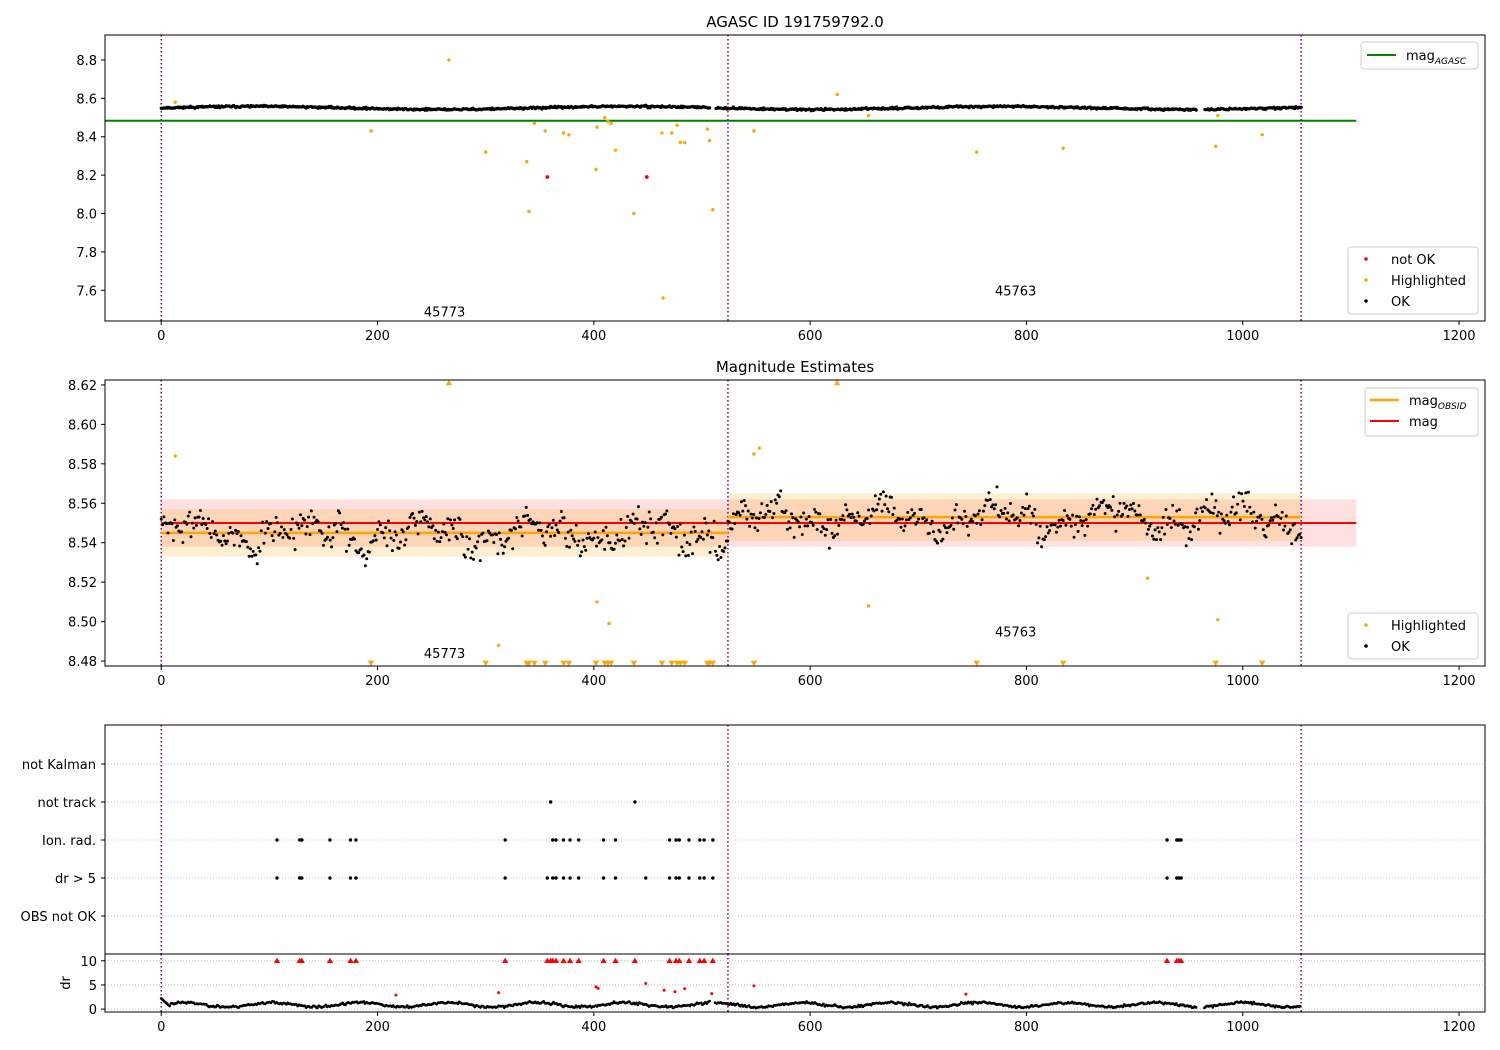  What do you see at coordinates (69, 841) in the screenshot?
I see `flag-category-label: Ion. rad.` at bounding box center [69, 841].